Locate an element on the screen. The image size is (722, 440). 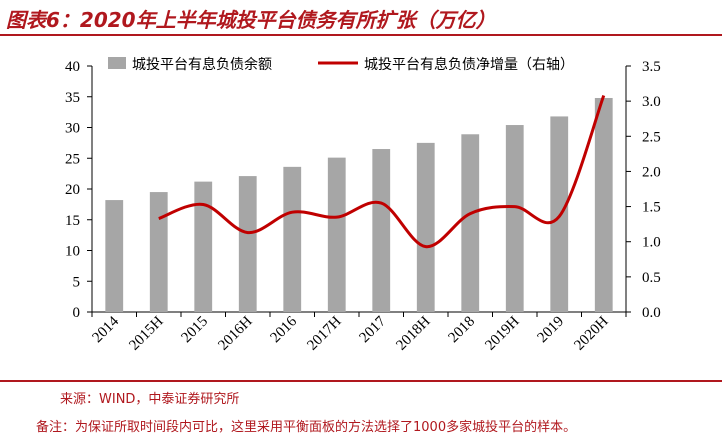
y-right-tick-label: 1.0 is located at coordinates (651, 243).